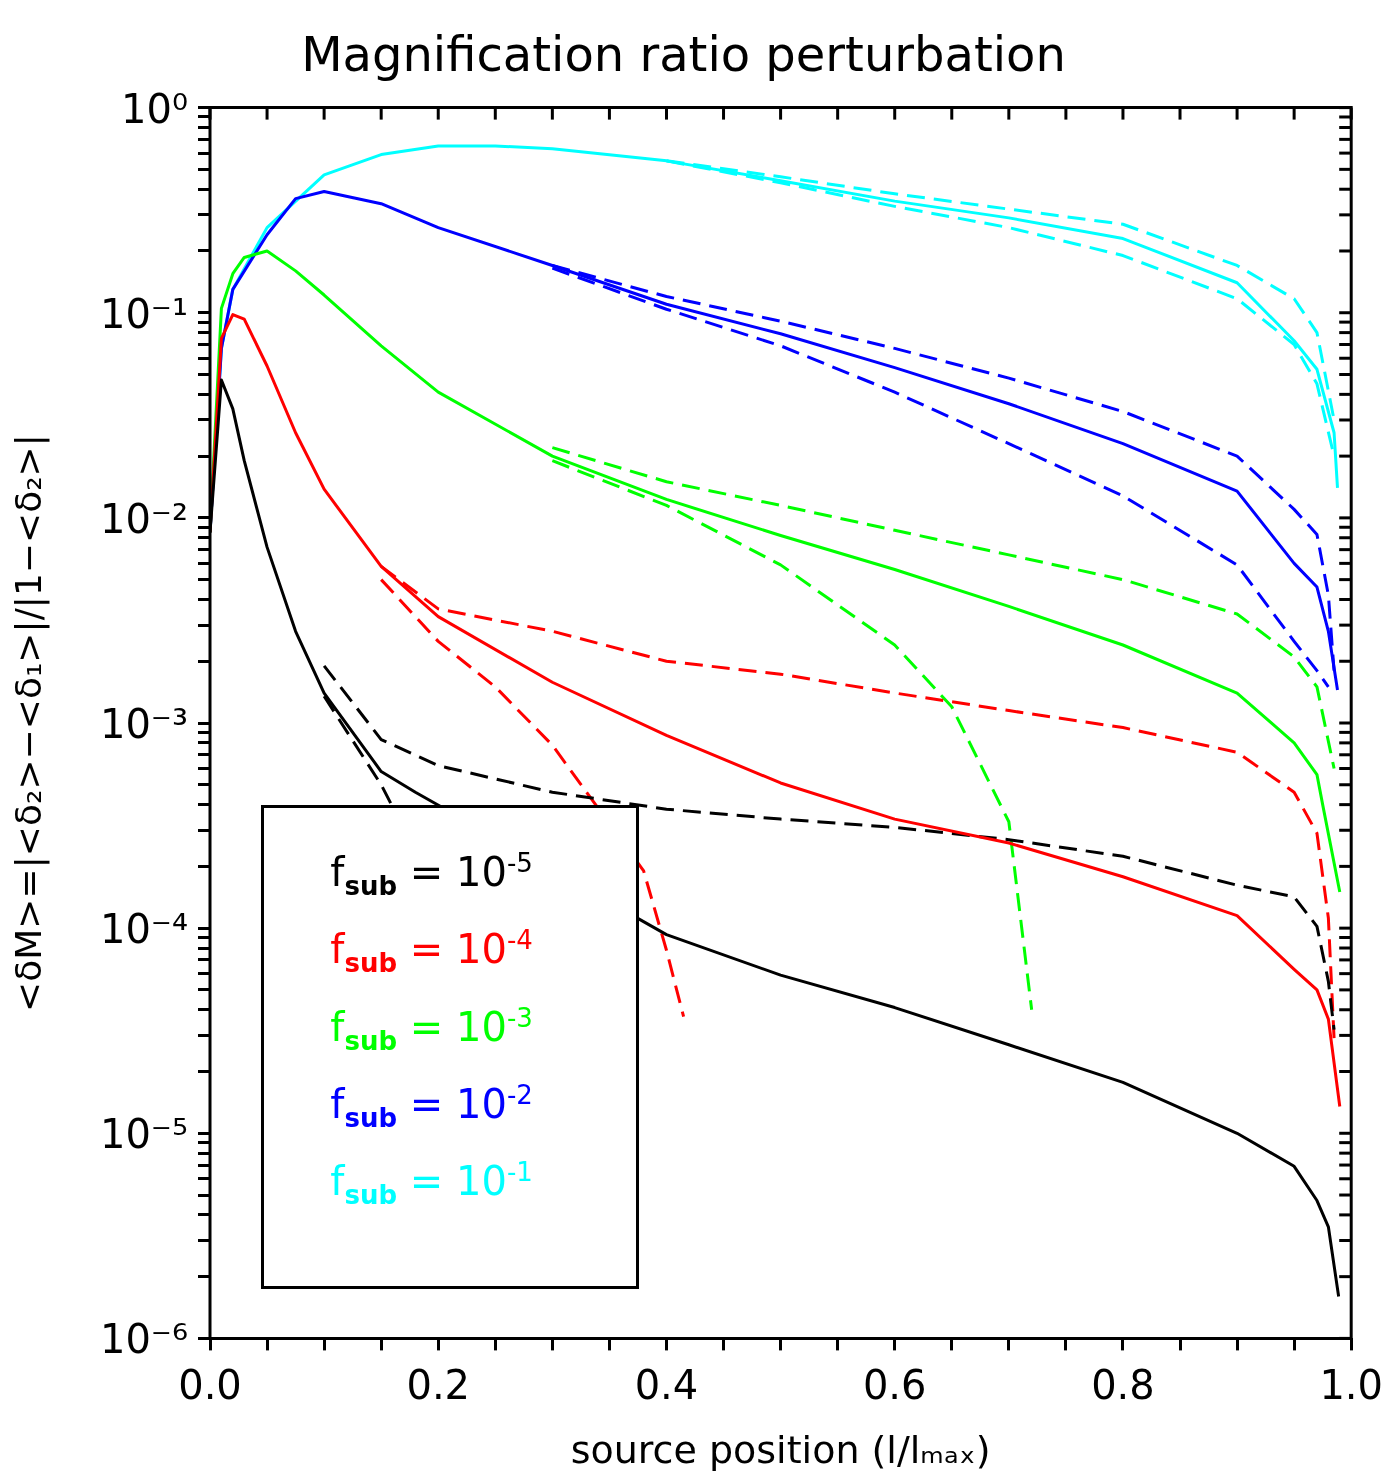 The height and width of the screenshot is (1481, 1397). I want to click on y-tick-label: 10⁰, so click(154, 108).